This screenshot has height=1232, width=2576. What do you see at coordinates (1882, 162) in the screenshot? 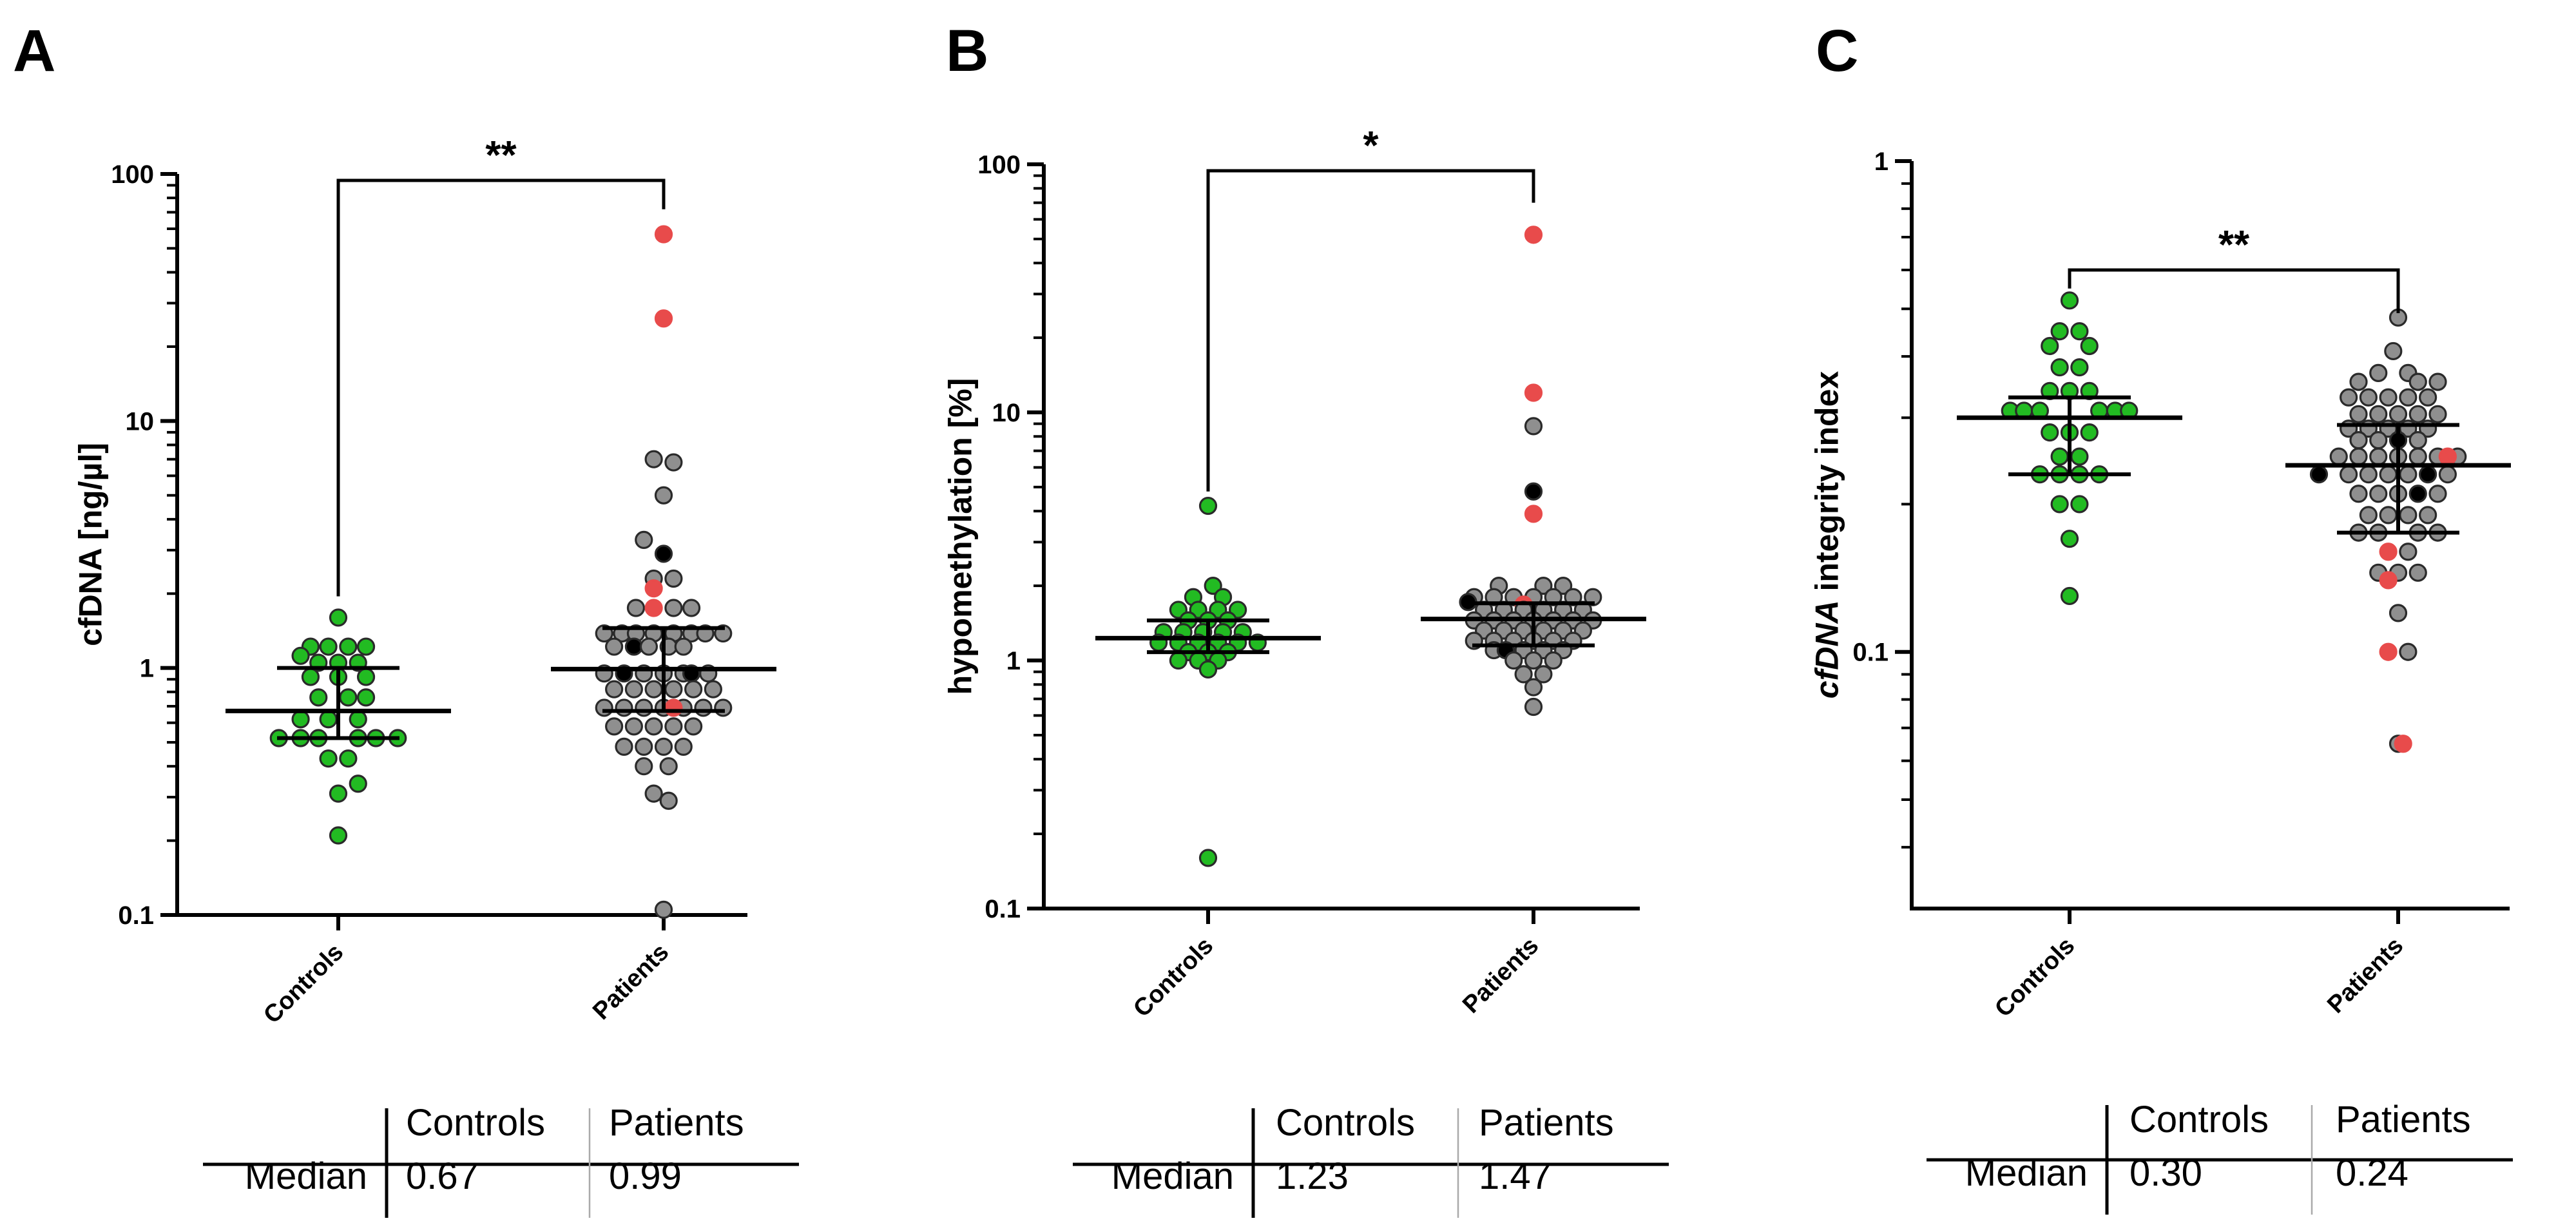
I see `y-tick-label: 1` at bounding box center [1882, 162].